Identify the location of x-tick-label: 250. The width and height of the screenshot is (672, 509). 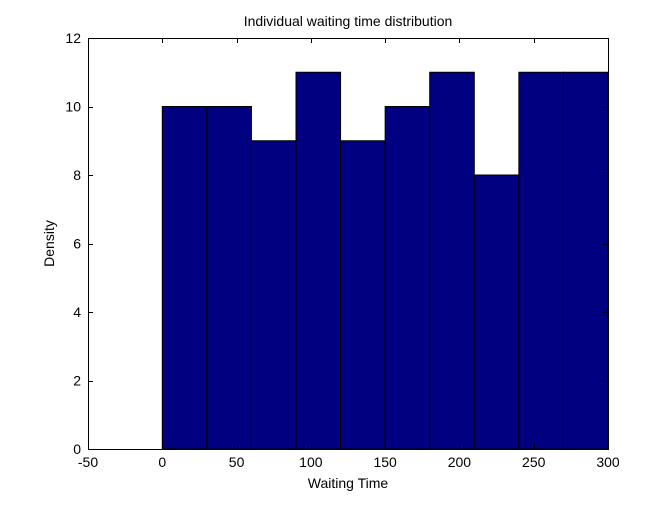
(534, 462).